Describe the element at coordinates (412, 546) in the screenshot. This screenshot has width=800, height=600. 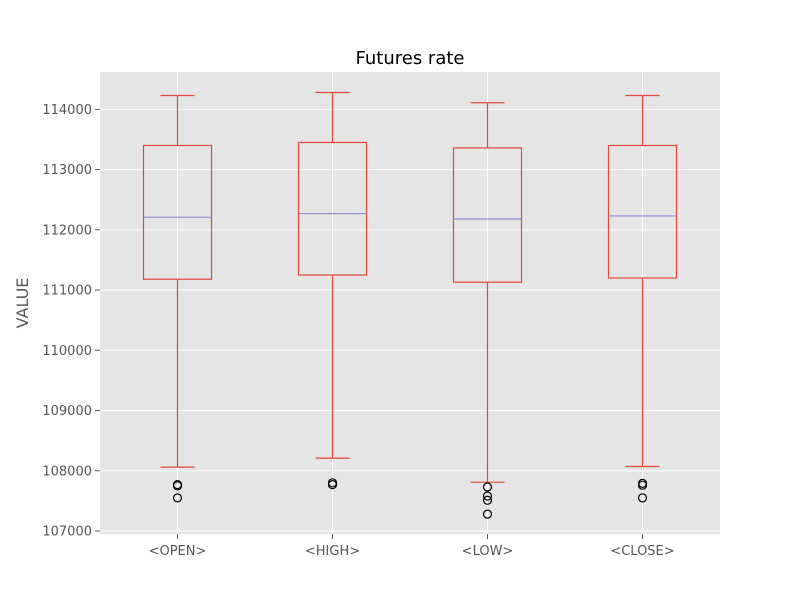
I see `x-axis-ticks: <OPEN> <HIGH> <LOW> <CLOSE>` at that location.